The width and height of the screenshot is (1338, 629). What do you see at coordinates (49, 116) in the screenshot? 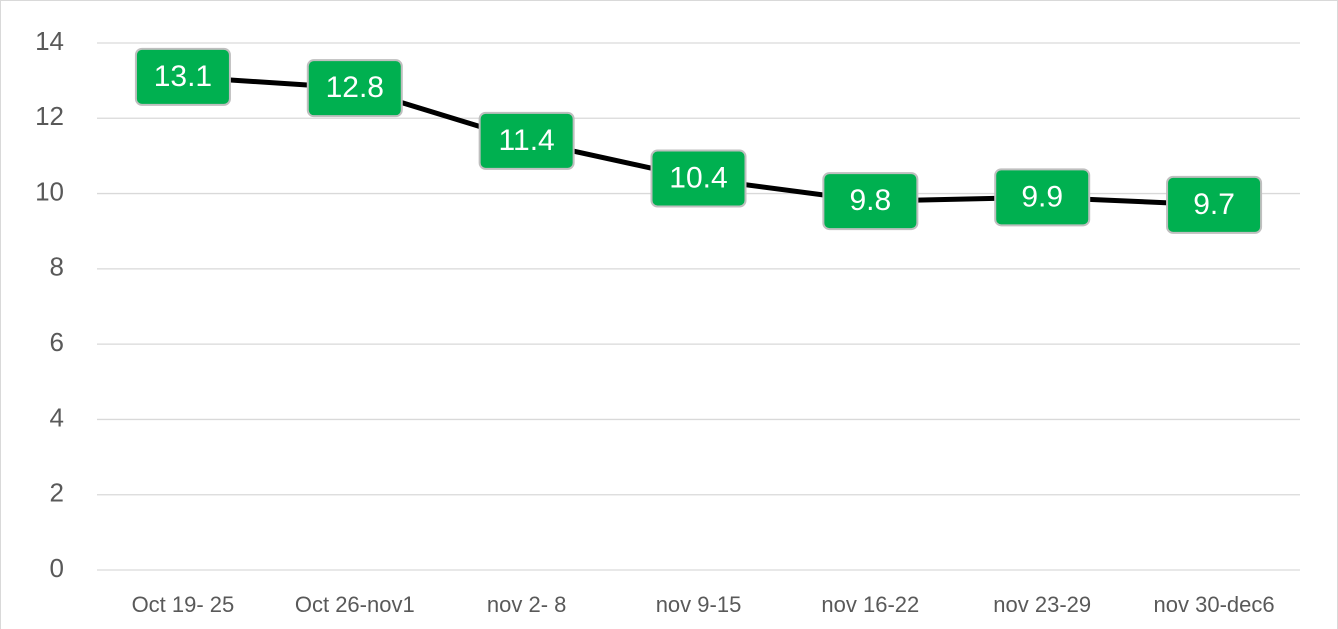
I see `y-tick-label: 12` at bounding box center [49, 116].